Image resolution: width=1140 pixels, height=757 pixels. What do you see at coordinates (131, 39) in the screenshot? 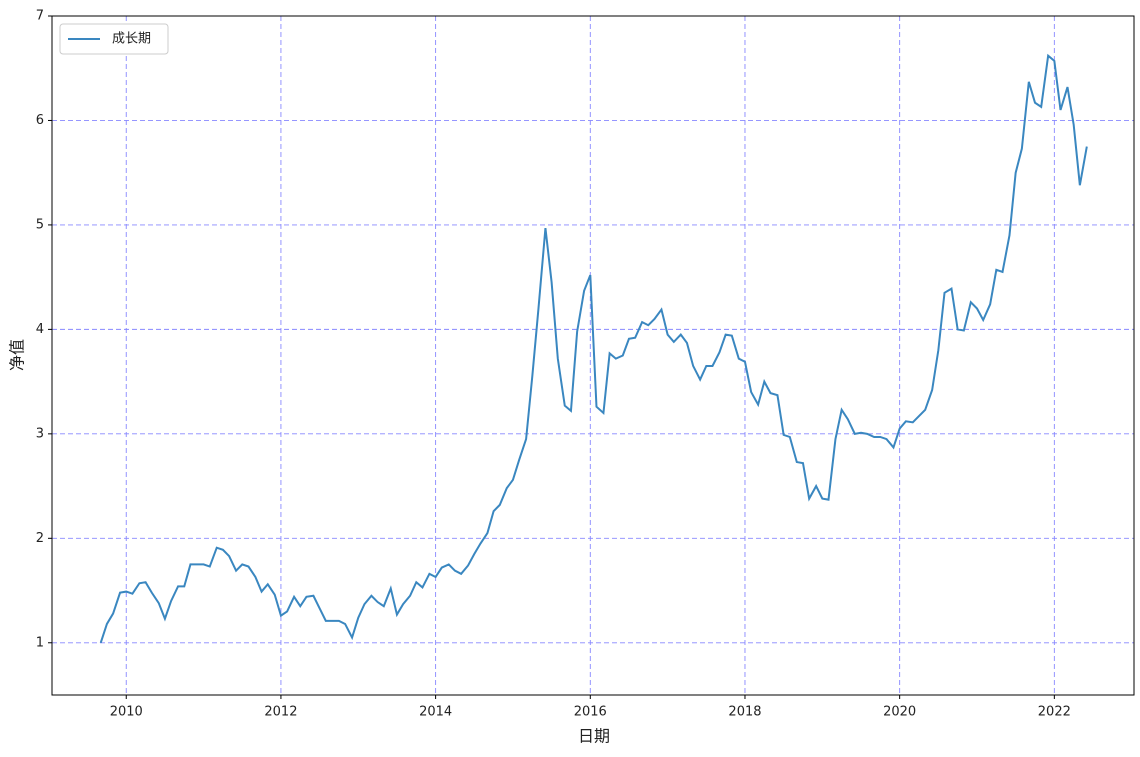
I see `legend-label: 成长期` at bounding box center [131, 39].